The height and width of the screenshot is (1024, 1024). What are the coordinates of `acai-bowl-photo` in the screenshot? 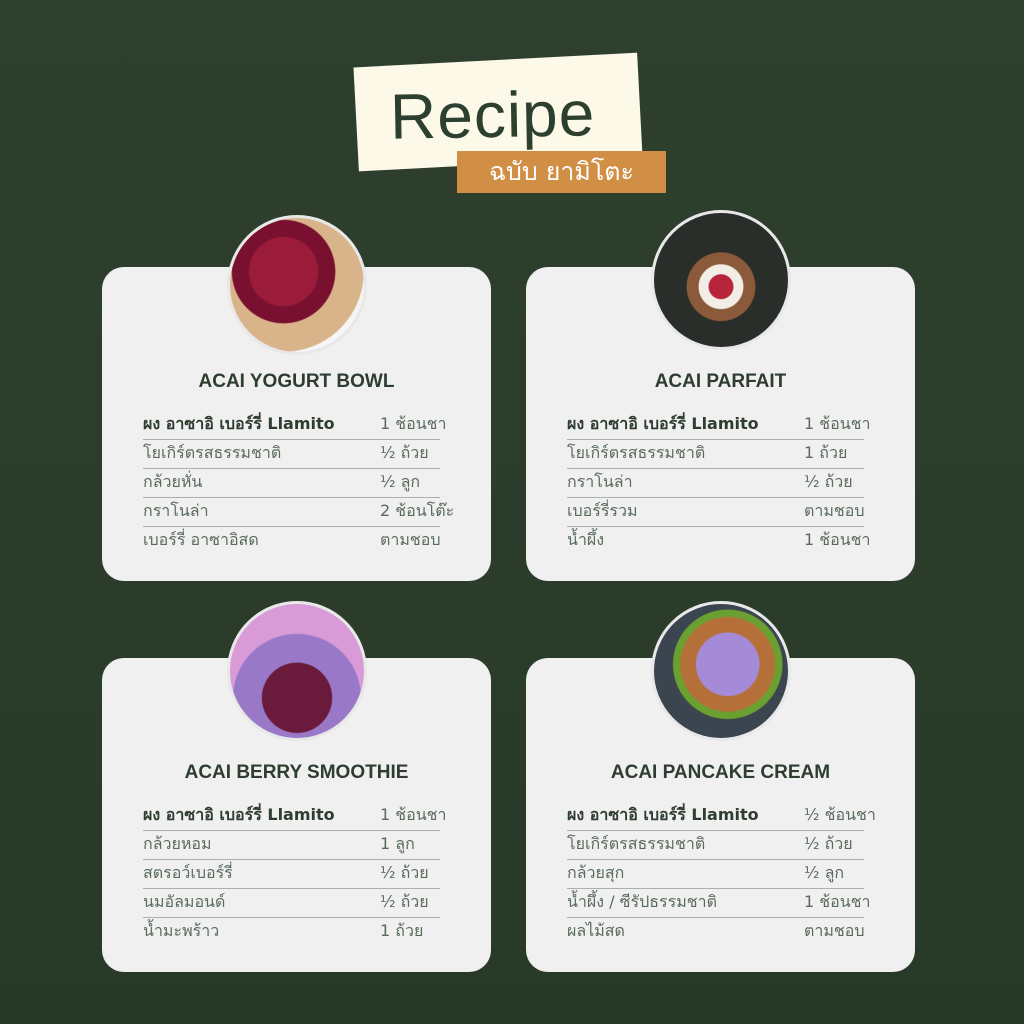 It's located at (297, 285).